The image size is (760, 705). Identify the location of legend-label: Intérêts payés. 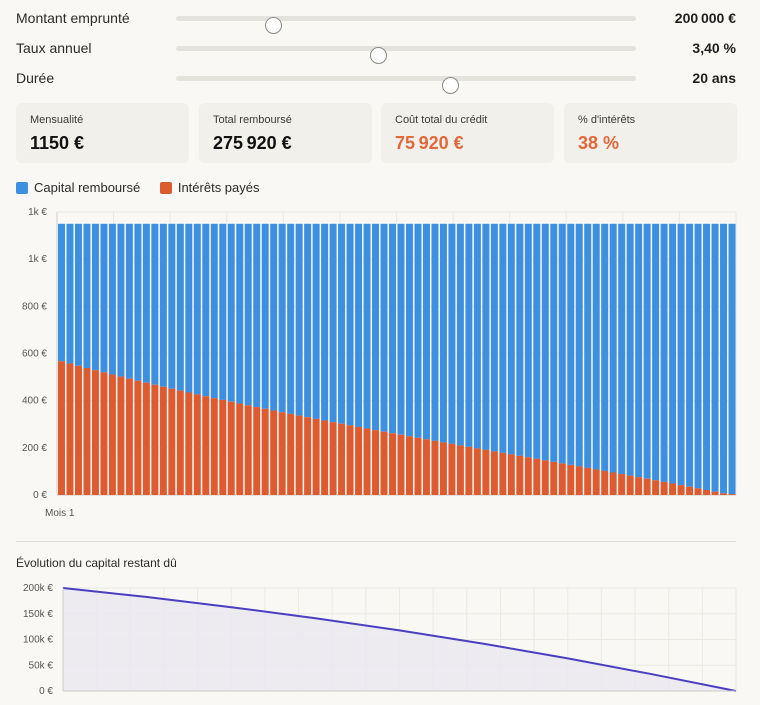
(218, 187).